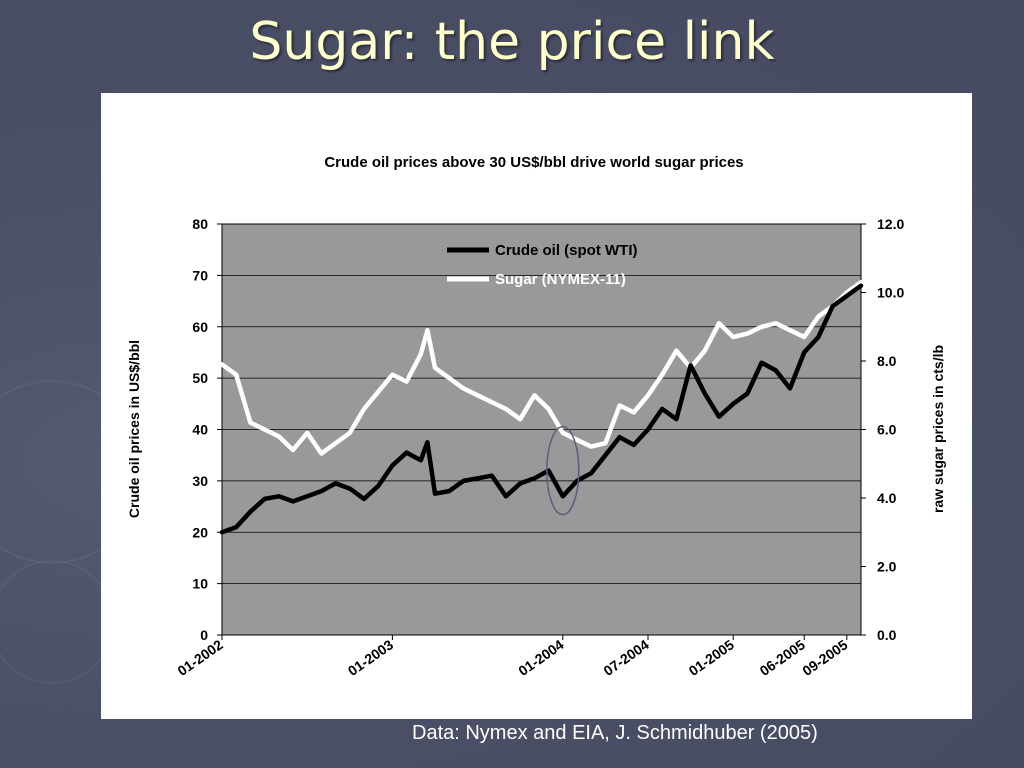 The width and height of the screenshot is (1024, 768). Describe the element at coordinates (890, 293) in the screenshot. I see `right-tick-label: 10.0` at that location.